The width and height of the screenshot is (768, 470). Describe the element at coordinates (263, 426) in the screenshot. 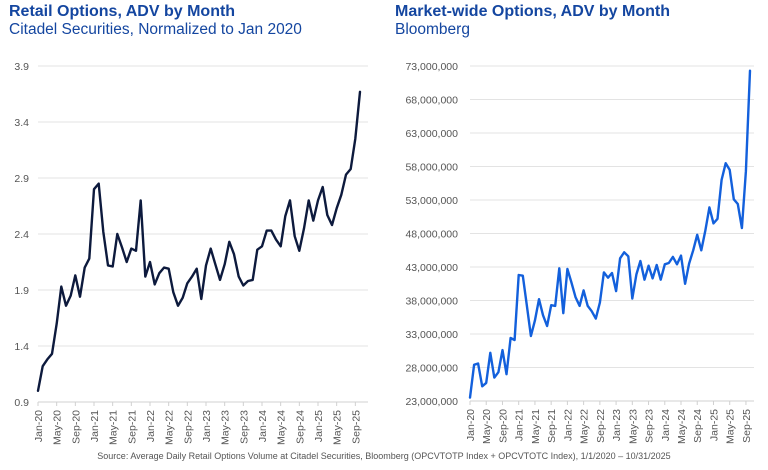

I see `left-x-tick-label: Jan-24` at that location.